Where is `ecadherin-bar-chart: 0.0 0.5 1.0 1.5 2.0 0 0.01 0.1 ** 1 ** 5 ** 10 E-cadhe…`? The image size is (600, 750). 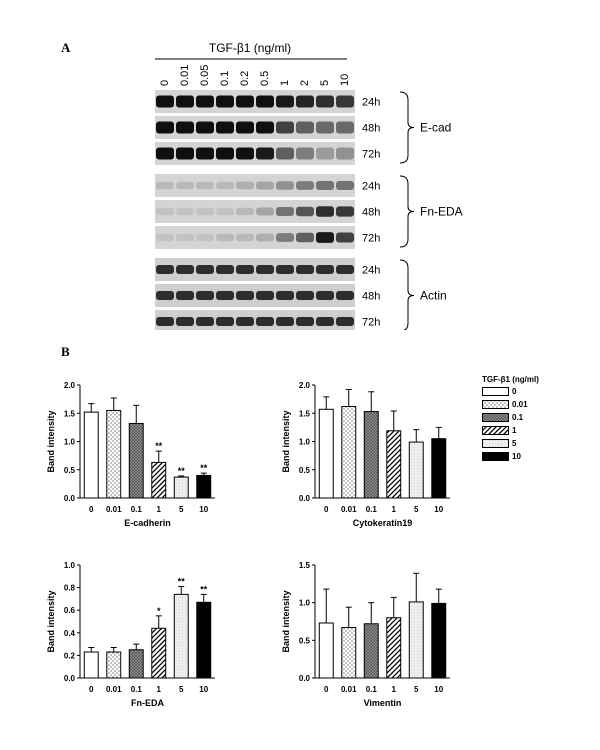
ecadherin-bar-chart: 0.0 0.5 1.0 1.5 2.0 0 0.01 0.1 ** 1 ** 5 ** 10 E-cadhe… is located at coordinates (130, 454).